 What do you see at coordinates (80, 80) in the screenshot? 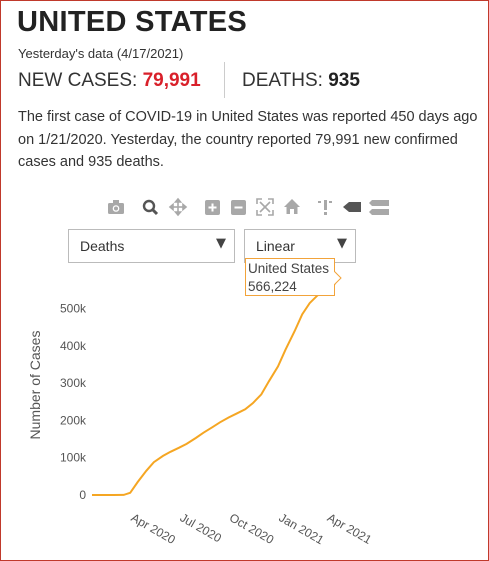
I see `new-cases-label: NEW CASES:` at bounding box center [80, 80].